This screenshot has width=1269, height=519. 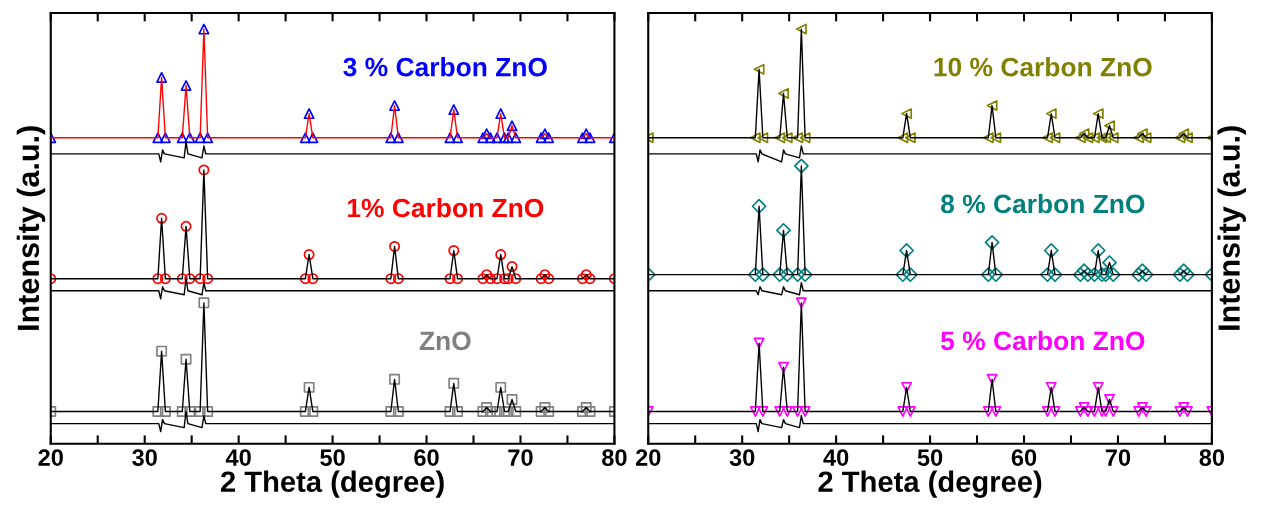 I want to click on series-label: 1% Carbon ZnO, so click(x=446, y=207).